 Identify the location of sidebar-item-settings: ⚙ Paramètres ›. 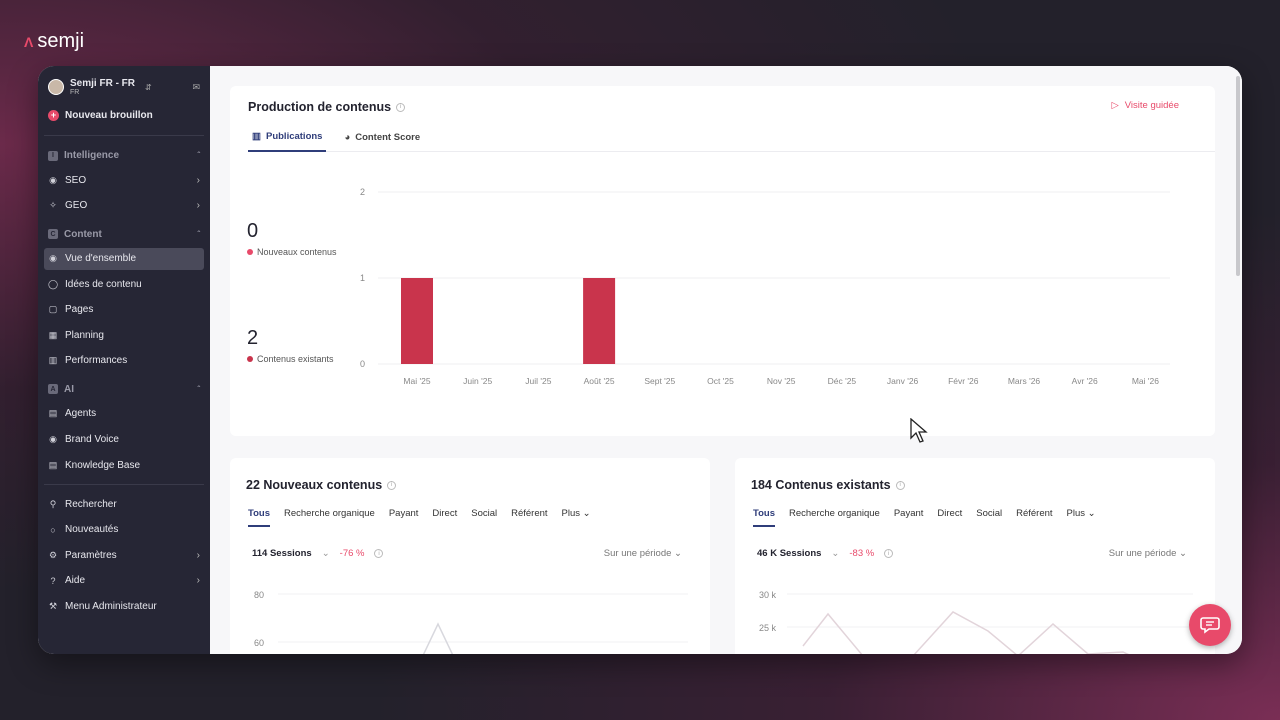
(124, 555).